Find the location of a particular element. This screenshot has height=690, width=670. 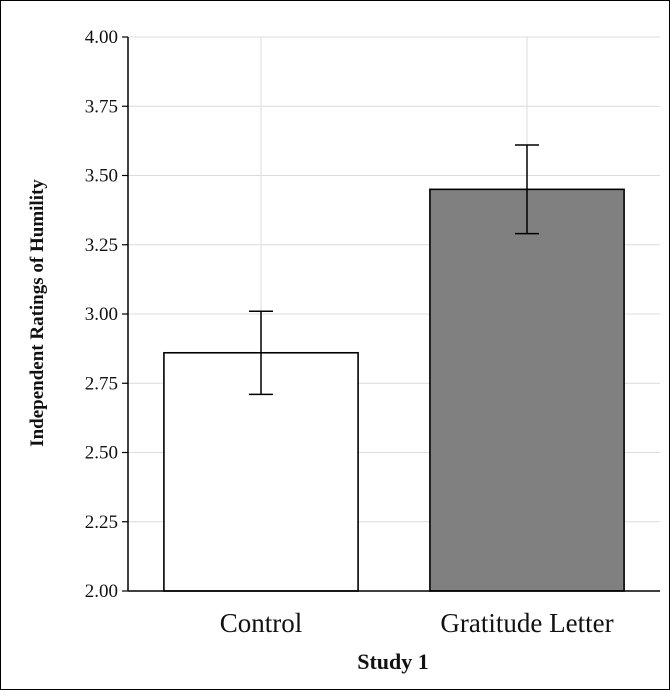

y-tick-labels: 2.00 2.25 2.50 2.75 3.00 3.25 3.50 3.75 4.00 is located at coordinates (101, 314).